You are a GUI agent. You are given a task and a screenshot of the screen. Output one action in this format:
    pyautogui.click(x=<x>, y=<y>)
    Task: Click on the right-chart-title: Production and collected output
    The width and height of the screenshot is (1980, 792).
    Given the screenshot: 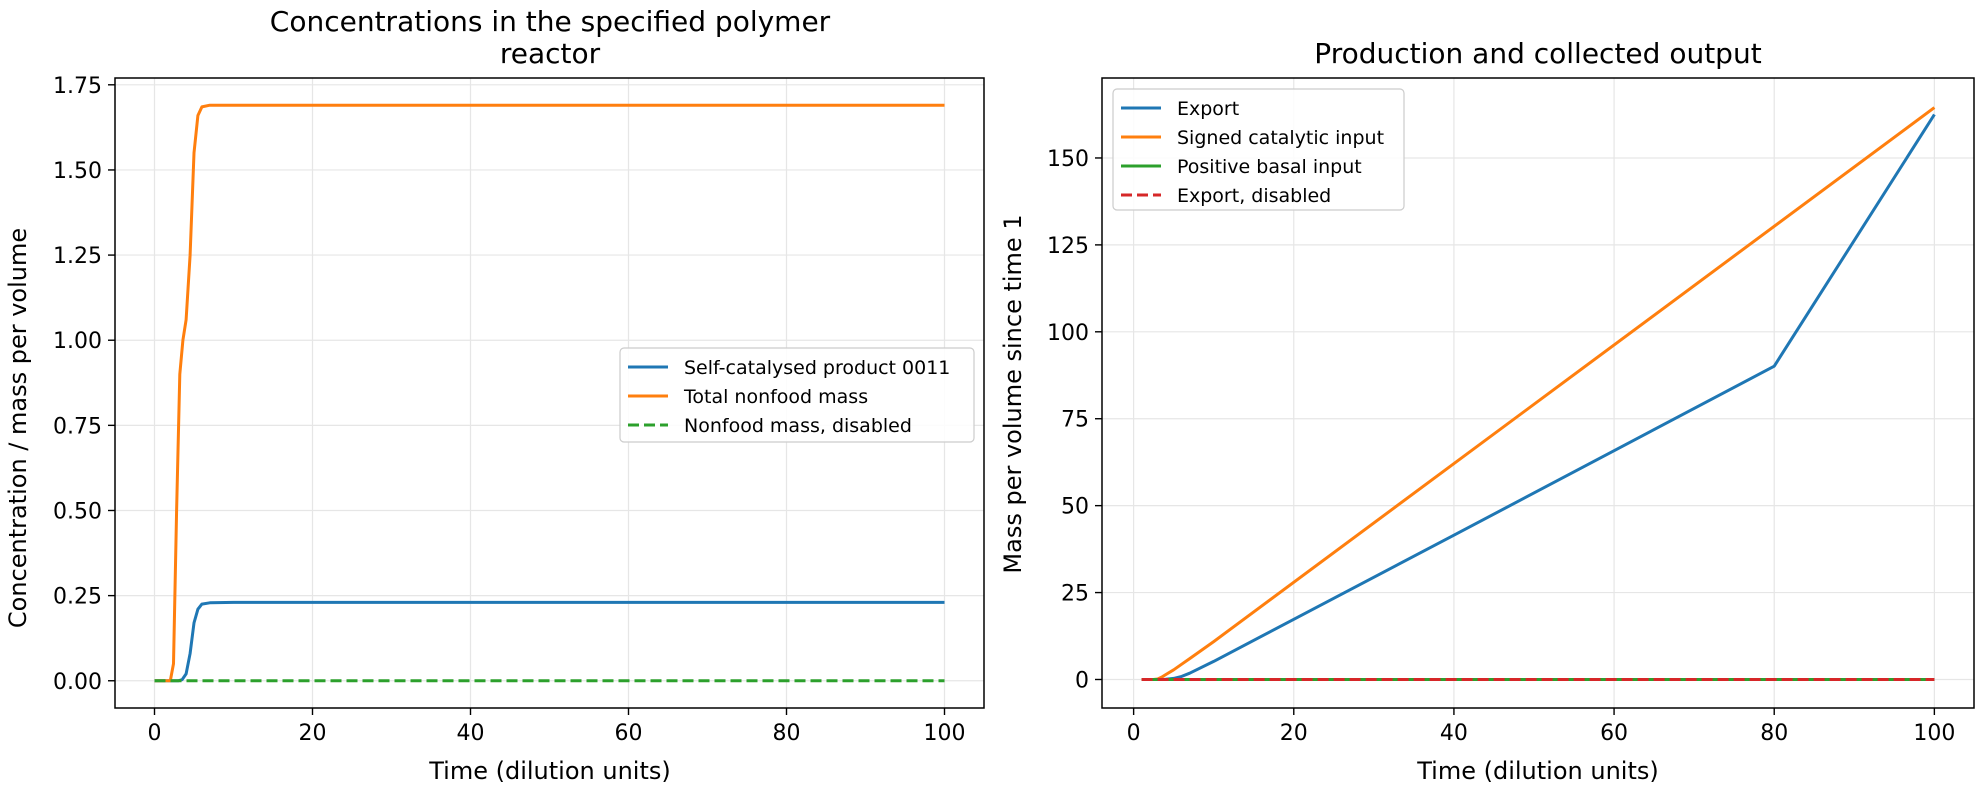 What is the action you would take?
    pyautogui.click(x=1537, y=53)
    